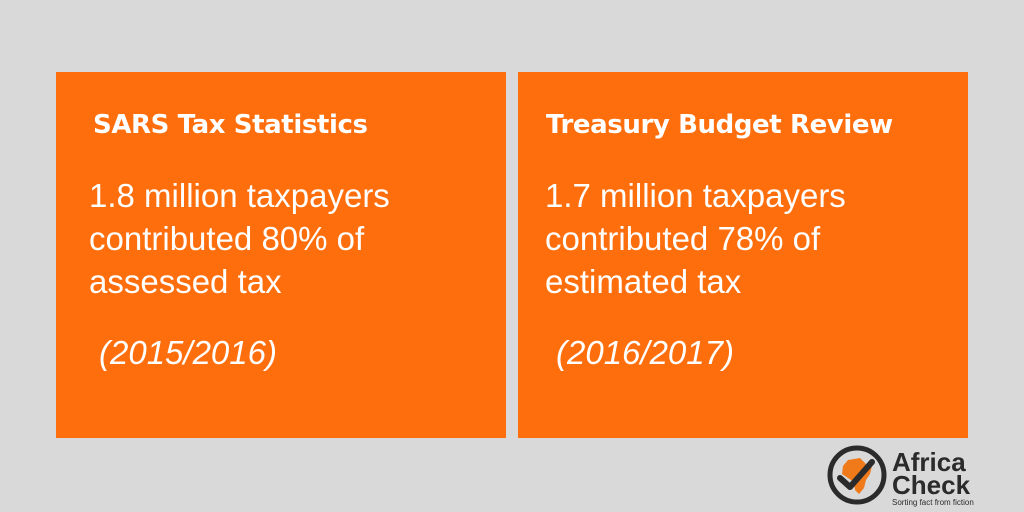 The width and height of the screenshot is (1024, 512). What do you see at coordinates (933, 502) in the screenshot?
I see `logo-tagline: Sorting fact from fiction` at bounding box center [933, 502].